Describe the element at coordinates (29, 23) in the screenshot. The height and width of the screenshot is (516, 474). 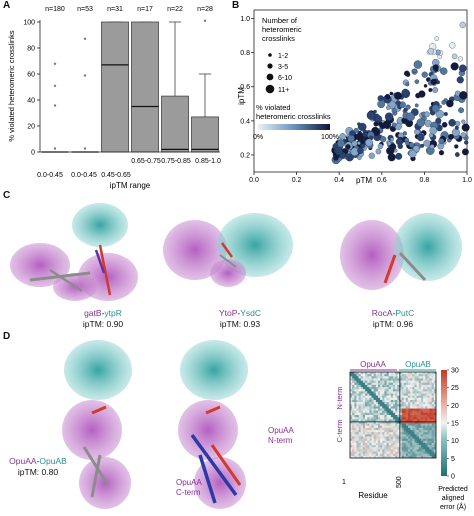
I see `boxplot-ytick-label: 100` at that location.